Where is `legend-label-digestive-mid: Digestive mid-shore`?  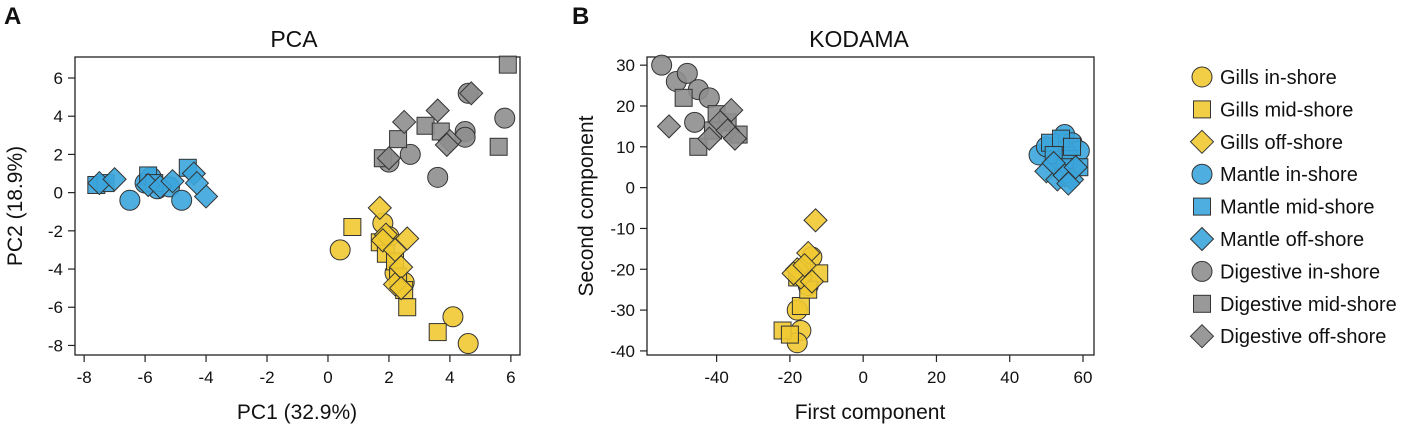 legend-label-digestive-mid: Digestive mid-shore is located at coordinates (1308, 305).